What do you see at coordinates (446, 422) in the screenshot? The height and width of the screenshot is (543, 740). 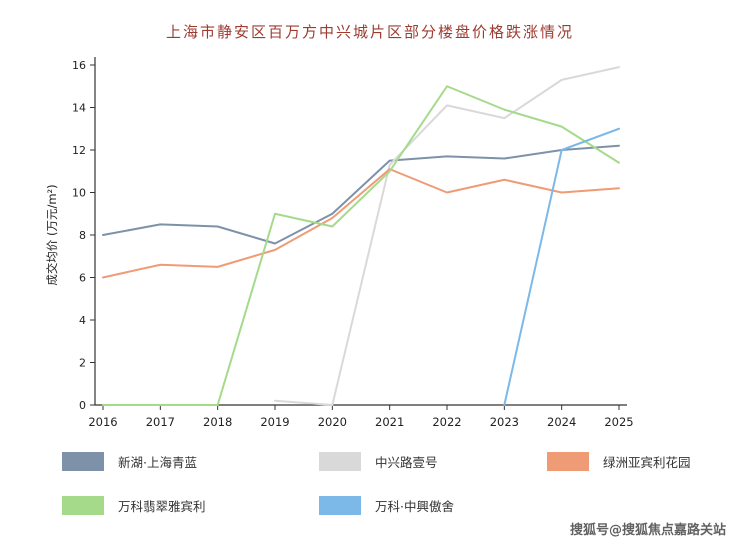 I see `x-tick-label: 2022` at bounding box center [446, 422].